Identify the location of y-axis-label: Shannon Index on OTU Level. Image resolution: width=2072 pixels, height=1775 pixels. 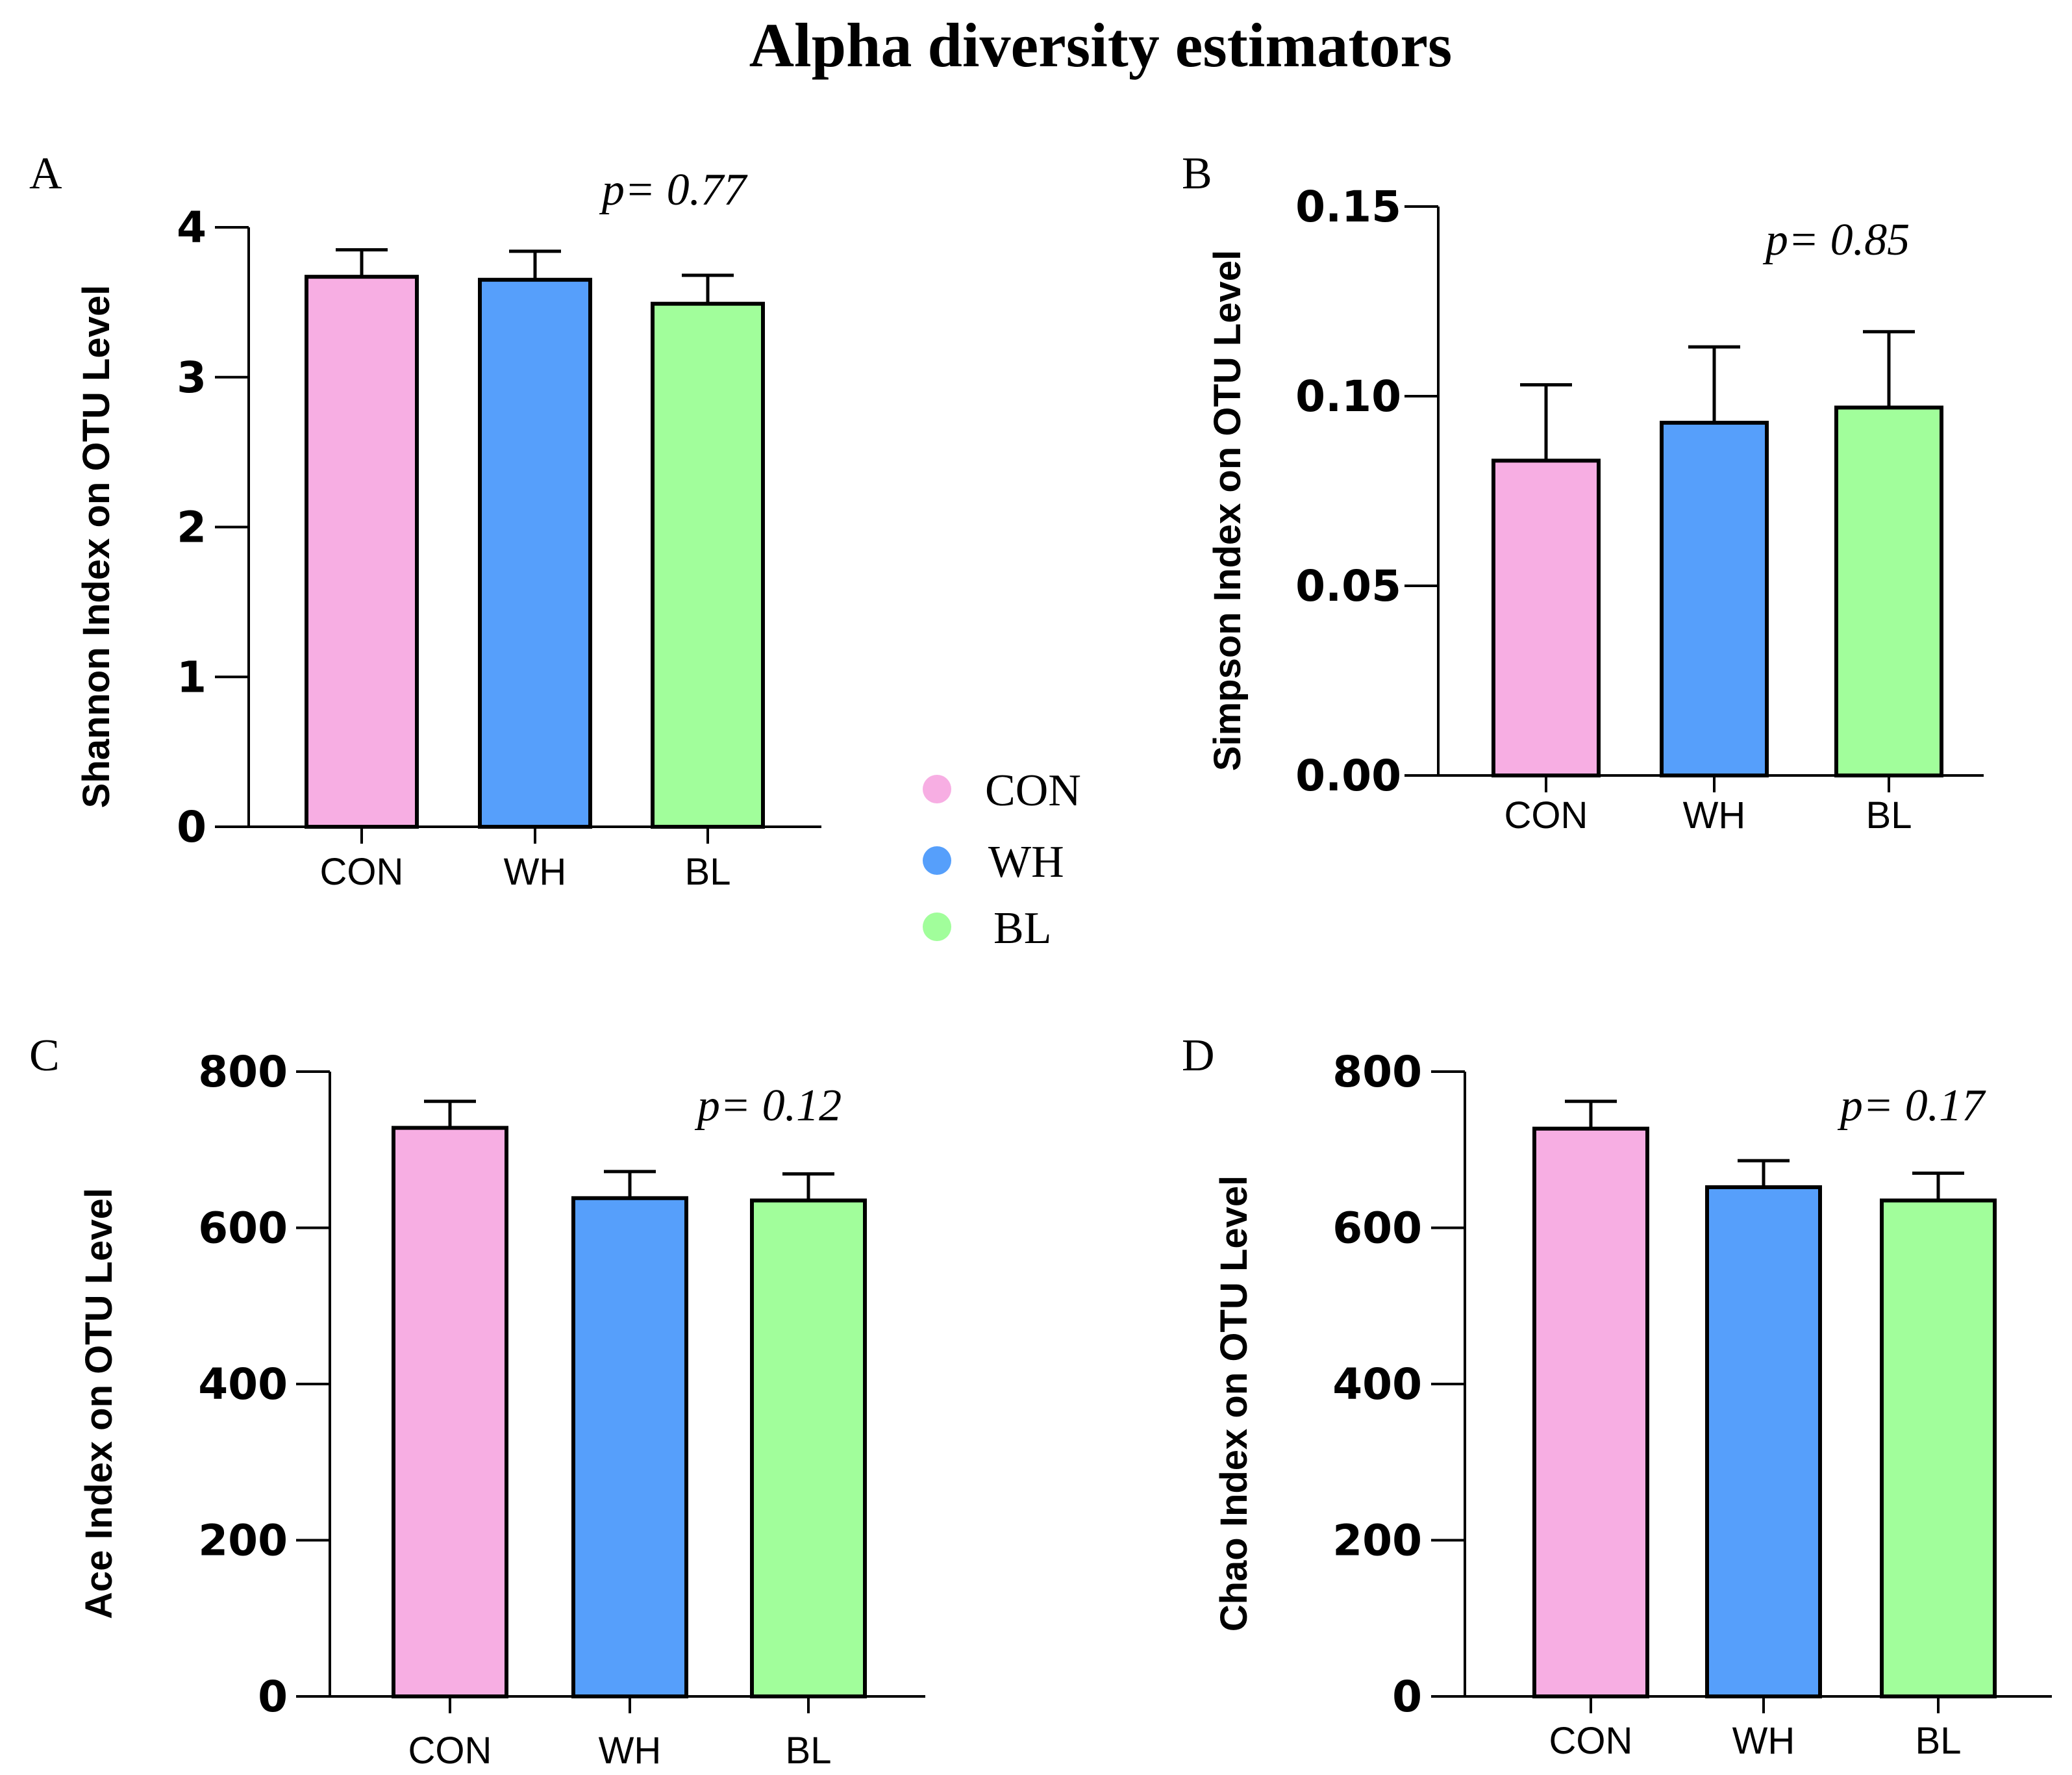
(96, 547).